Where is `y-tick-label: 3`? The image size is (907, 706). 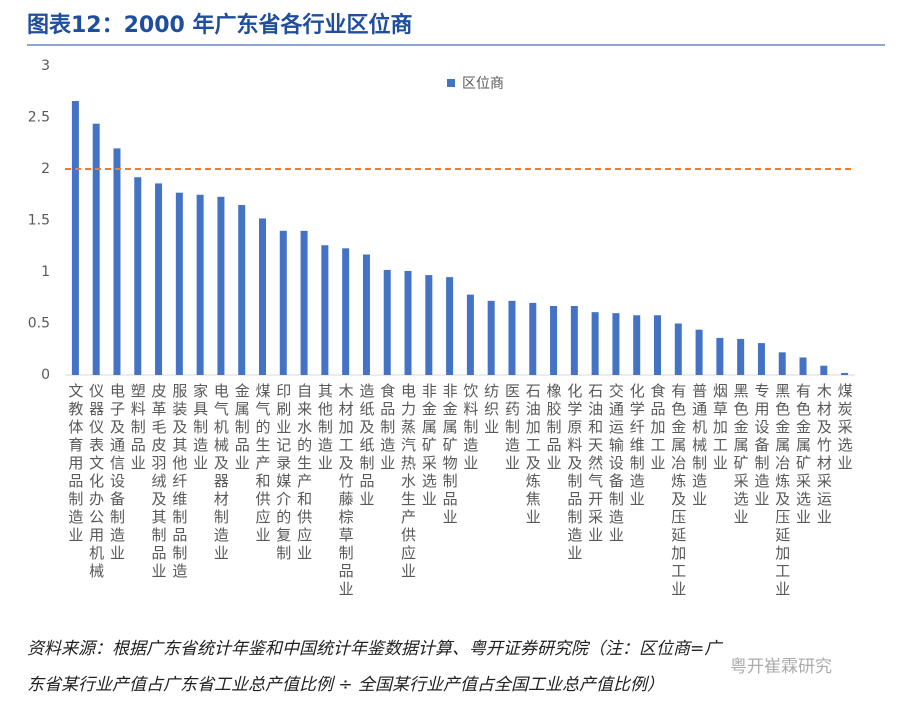
y-tick-label: 3 is located at coordinates (45, 66).